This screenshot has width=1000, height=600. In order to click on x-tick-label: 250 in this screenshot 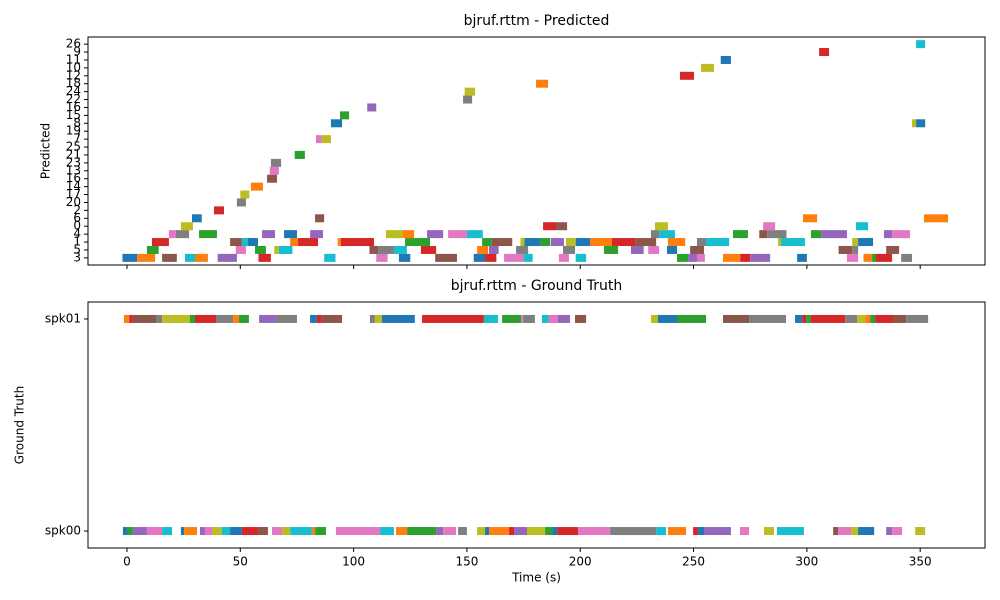, I will do `click(693, 562)`.